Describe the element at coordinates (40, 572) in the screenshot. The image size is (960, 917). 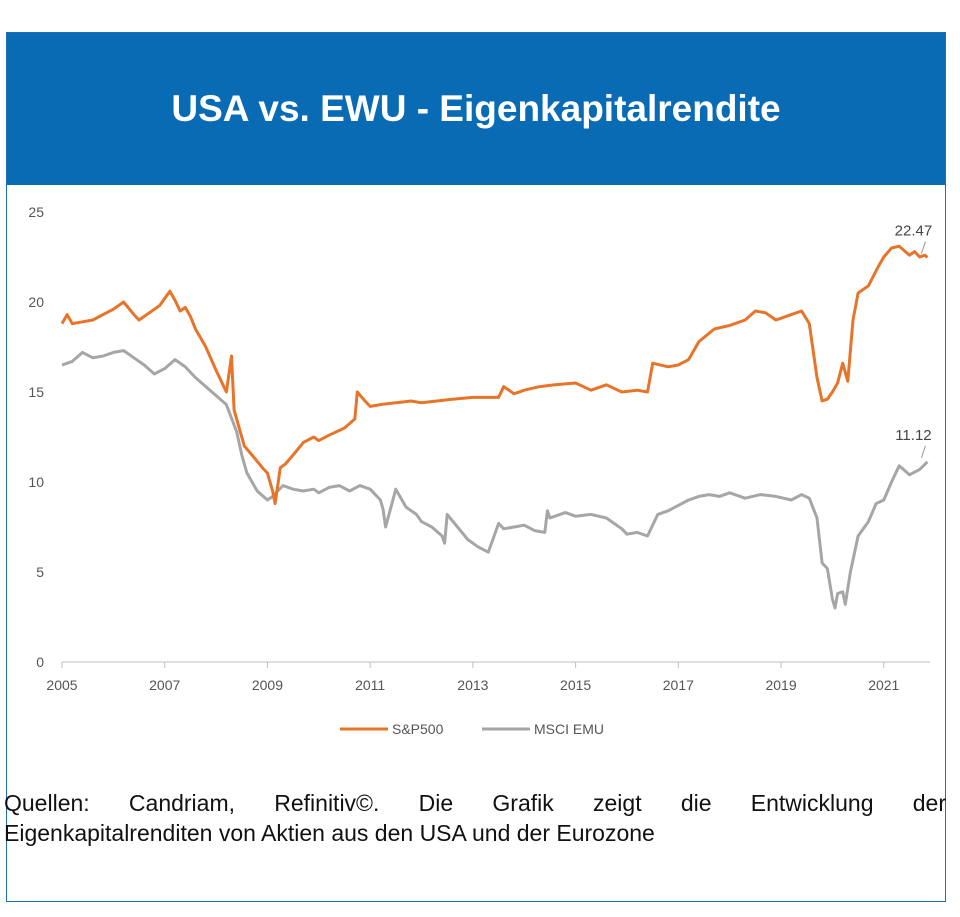
I see `y-tick-label: 5` at that location.